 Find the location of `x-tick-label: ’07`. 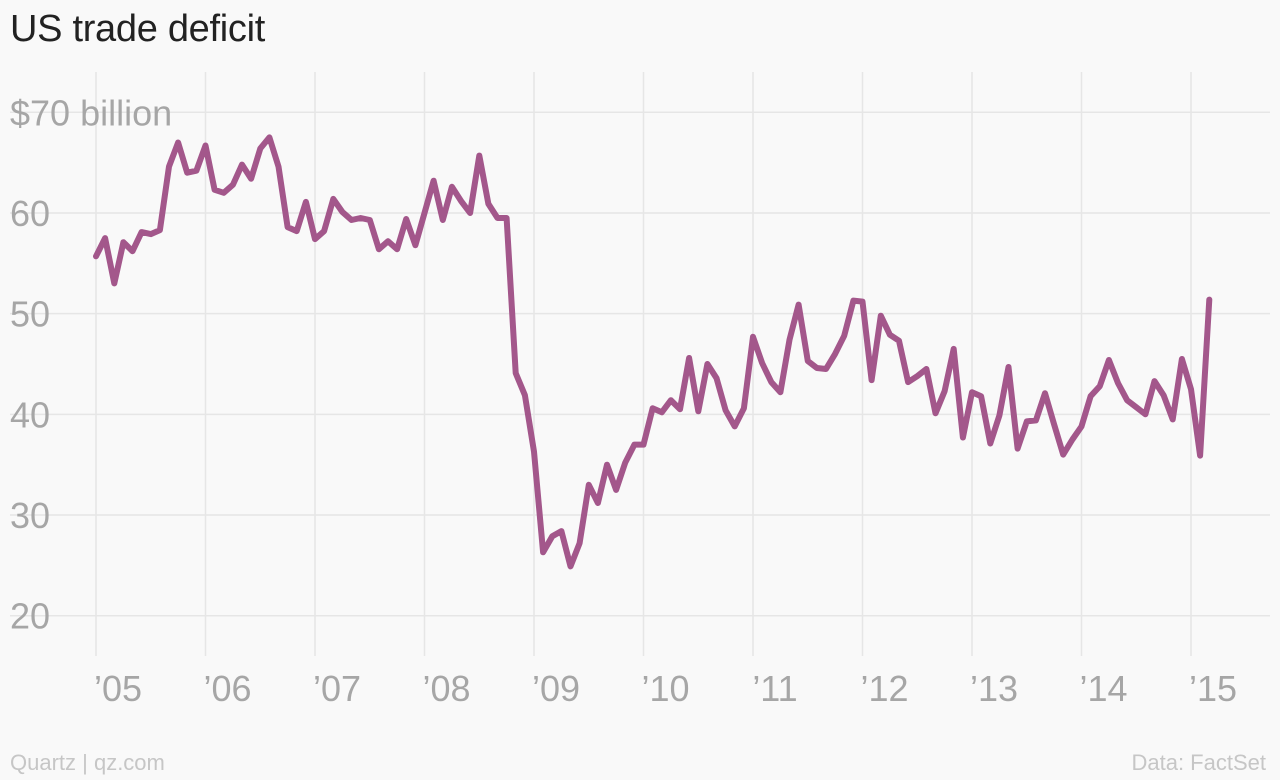

x-tick-label: ’07 is located at coordinates (337, 688).